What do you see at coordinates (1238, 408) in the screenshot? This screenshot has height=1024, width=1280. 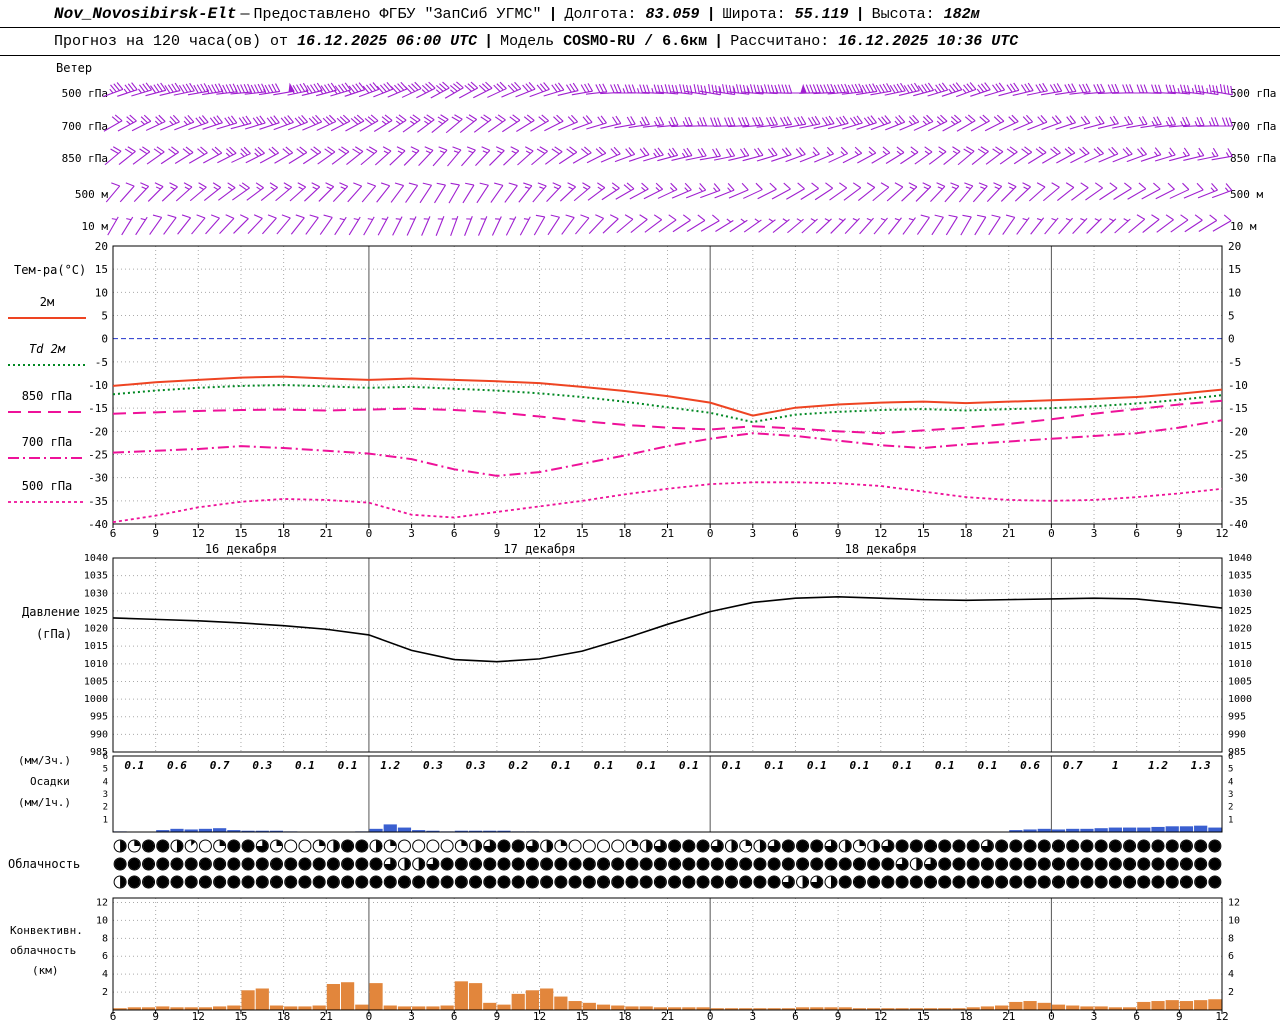 I see `svg-text: -15` at bounding box center [1238, 408].